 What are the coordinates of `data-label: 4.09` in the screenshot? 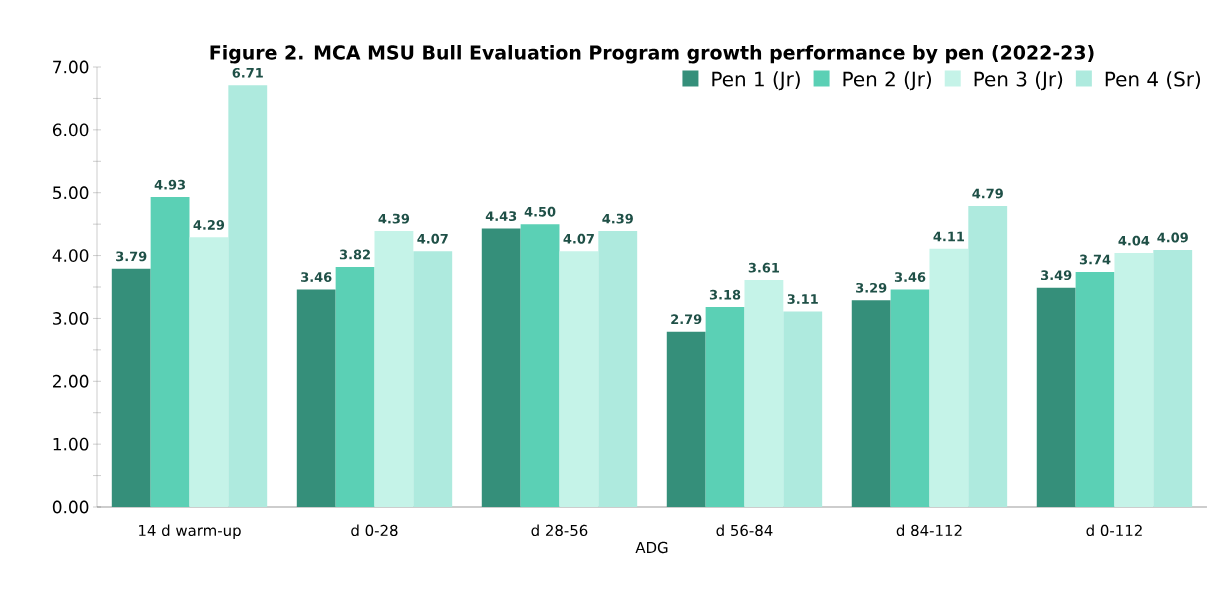 It's located at (1172, 237).